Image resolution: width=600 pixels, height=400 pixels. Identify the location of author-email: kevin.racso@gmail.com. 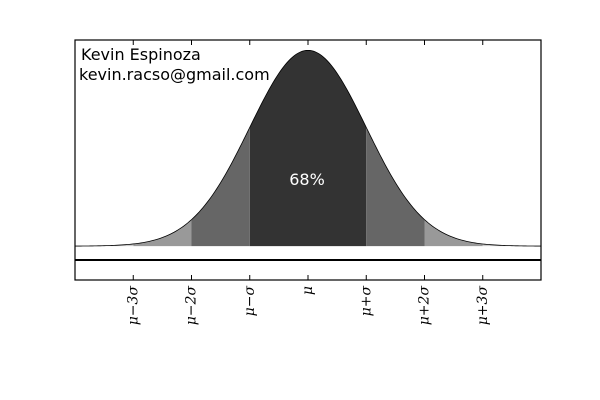
(174, 74).